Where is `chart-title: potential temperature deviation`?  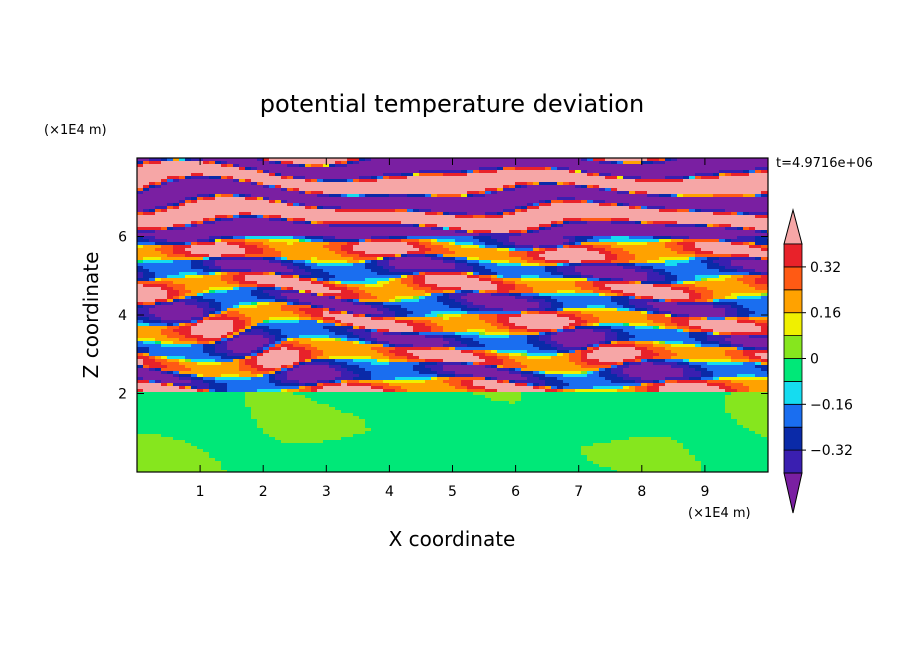
chart-title: potential temperature deviation is located at coordinates (452, 104).